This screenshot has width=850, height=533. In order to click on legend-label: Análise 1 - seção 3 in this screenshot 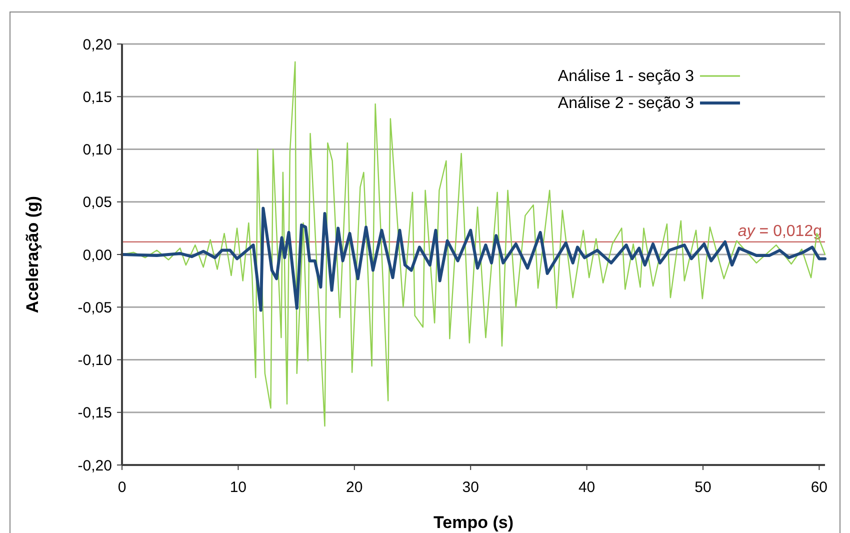, I will do `click(626, 76)`.